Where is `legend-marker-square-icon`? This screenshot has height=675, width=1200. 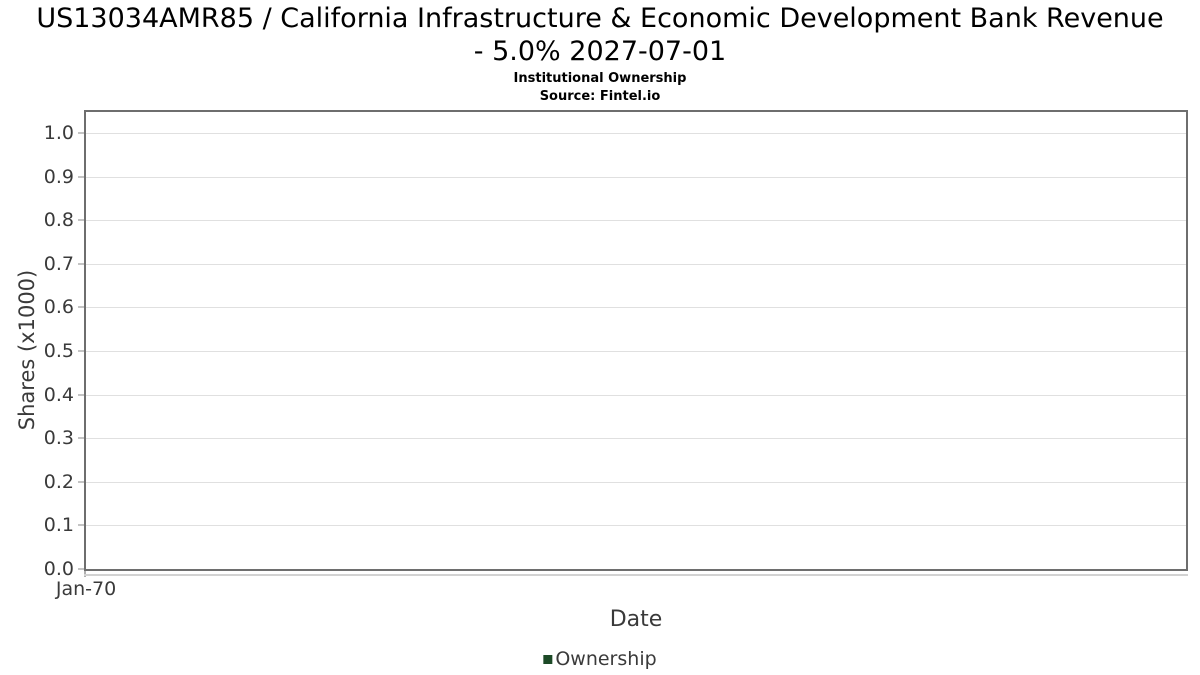 legend-marker-square-icon is located at coordinates (548, 659).